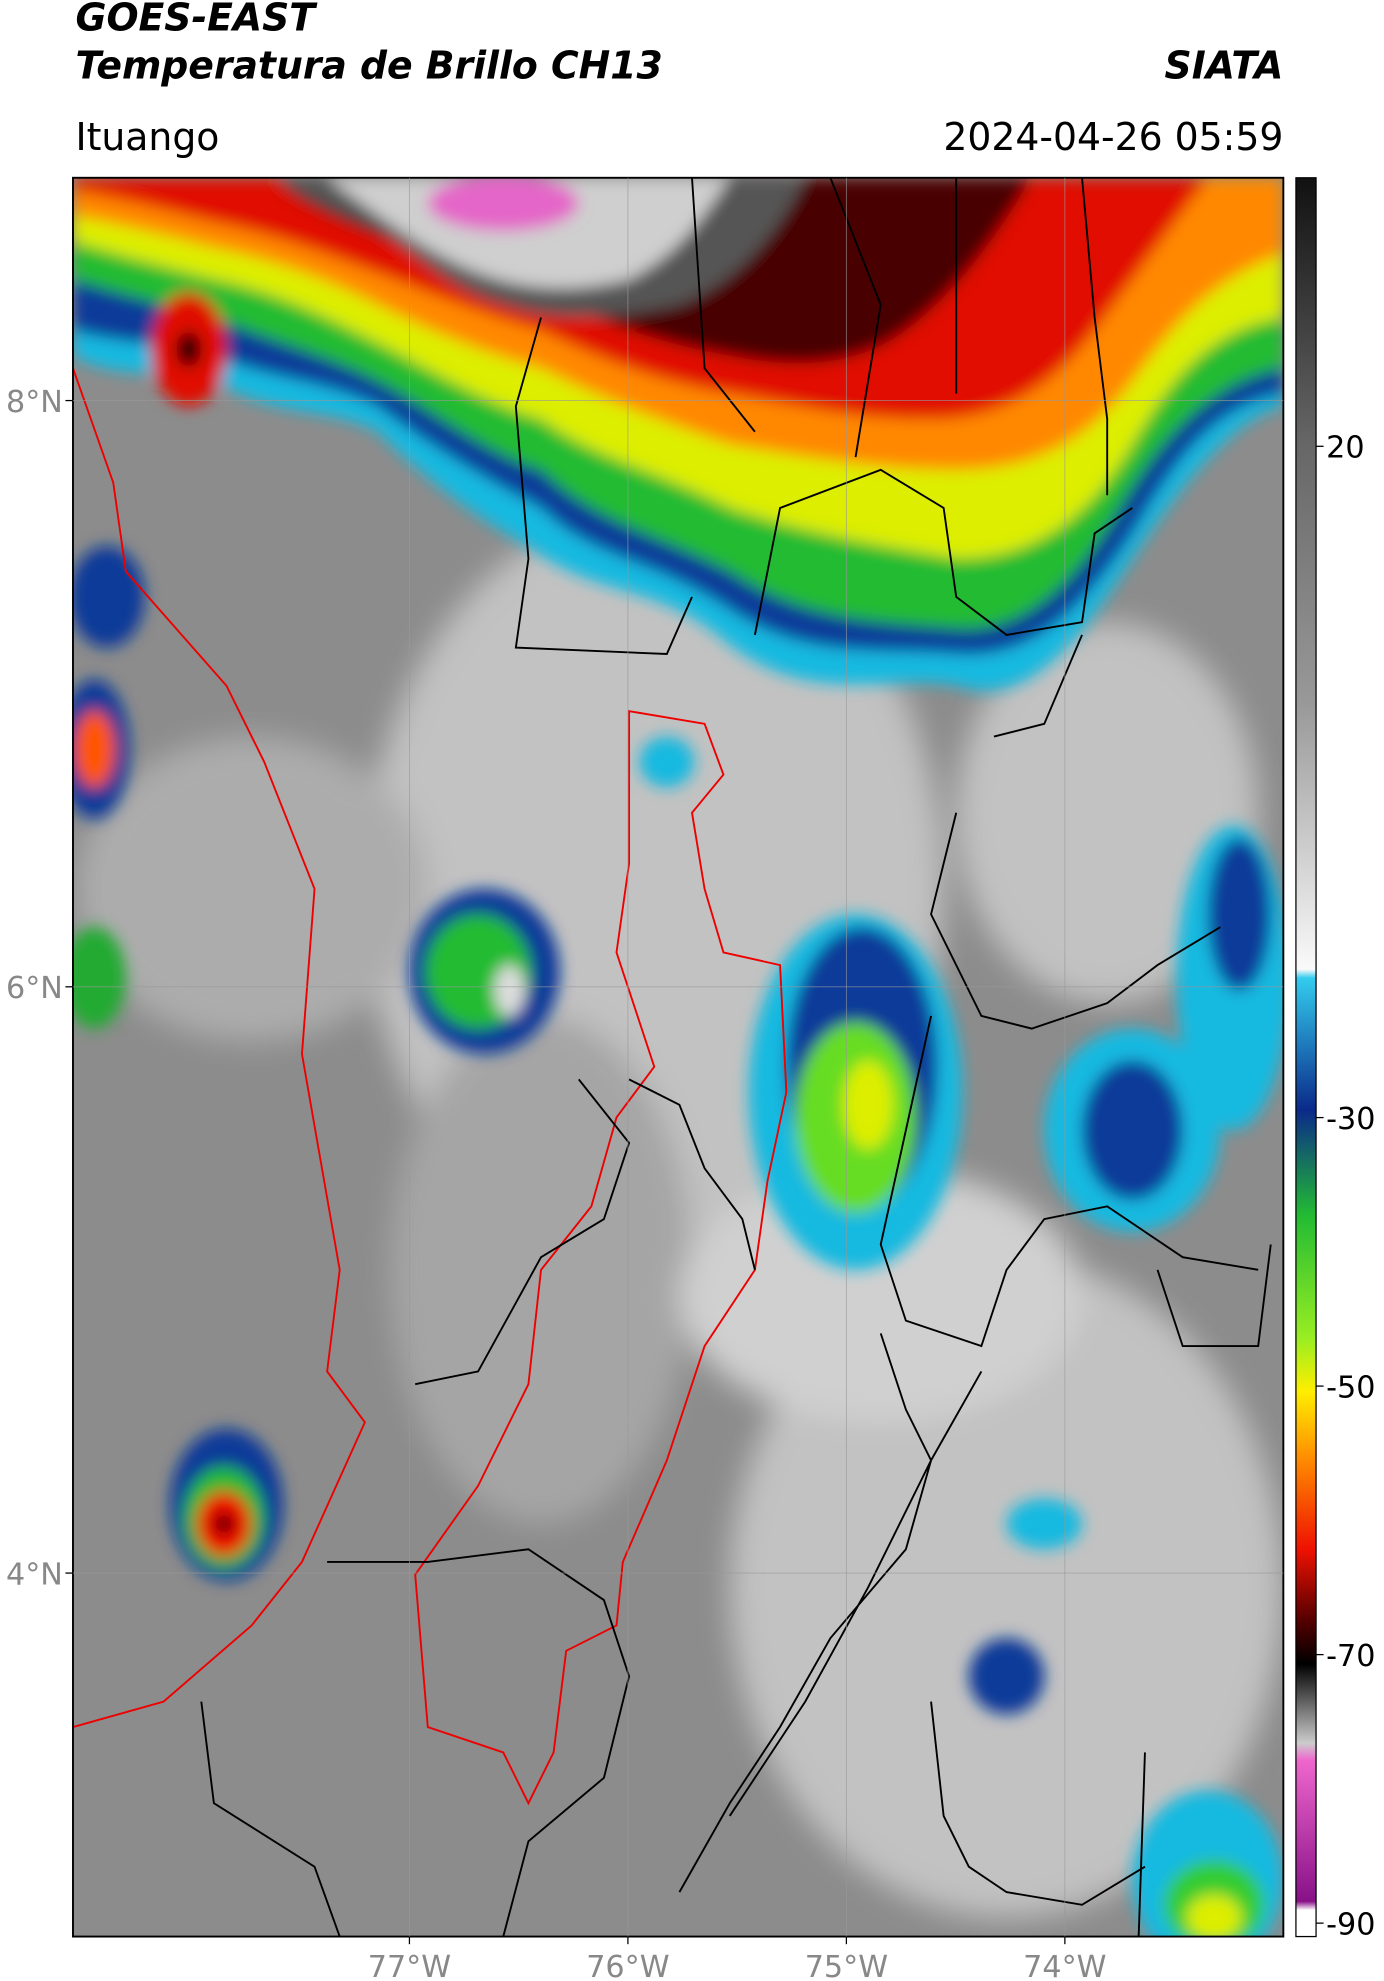  What do you see at coordinates (368, 66) in the screenshot?
I see `subtitle: Temperatura de Brillo CH13` at bounding box center [368, 66].